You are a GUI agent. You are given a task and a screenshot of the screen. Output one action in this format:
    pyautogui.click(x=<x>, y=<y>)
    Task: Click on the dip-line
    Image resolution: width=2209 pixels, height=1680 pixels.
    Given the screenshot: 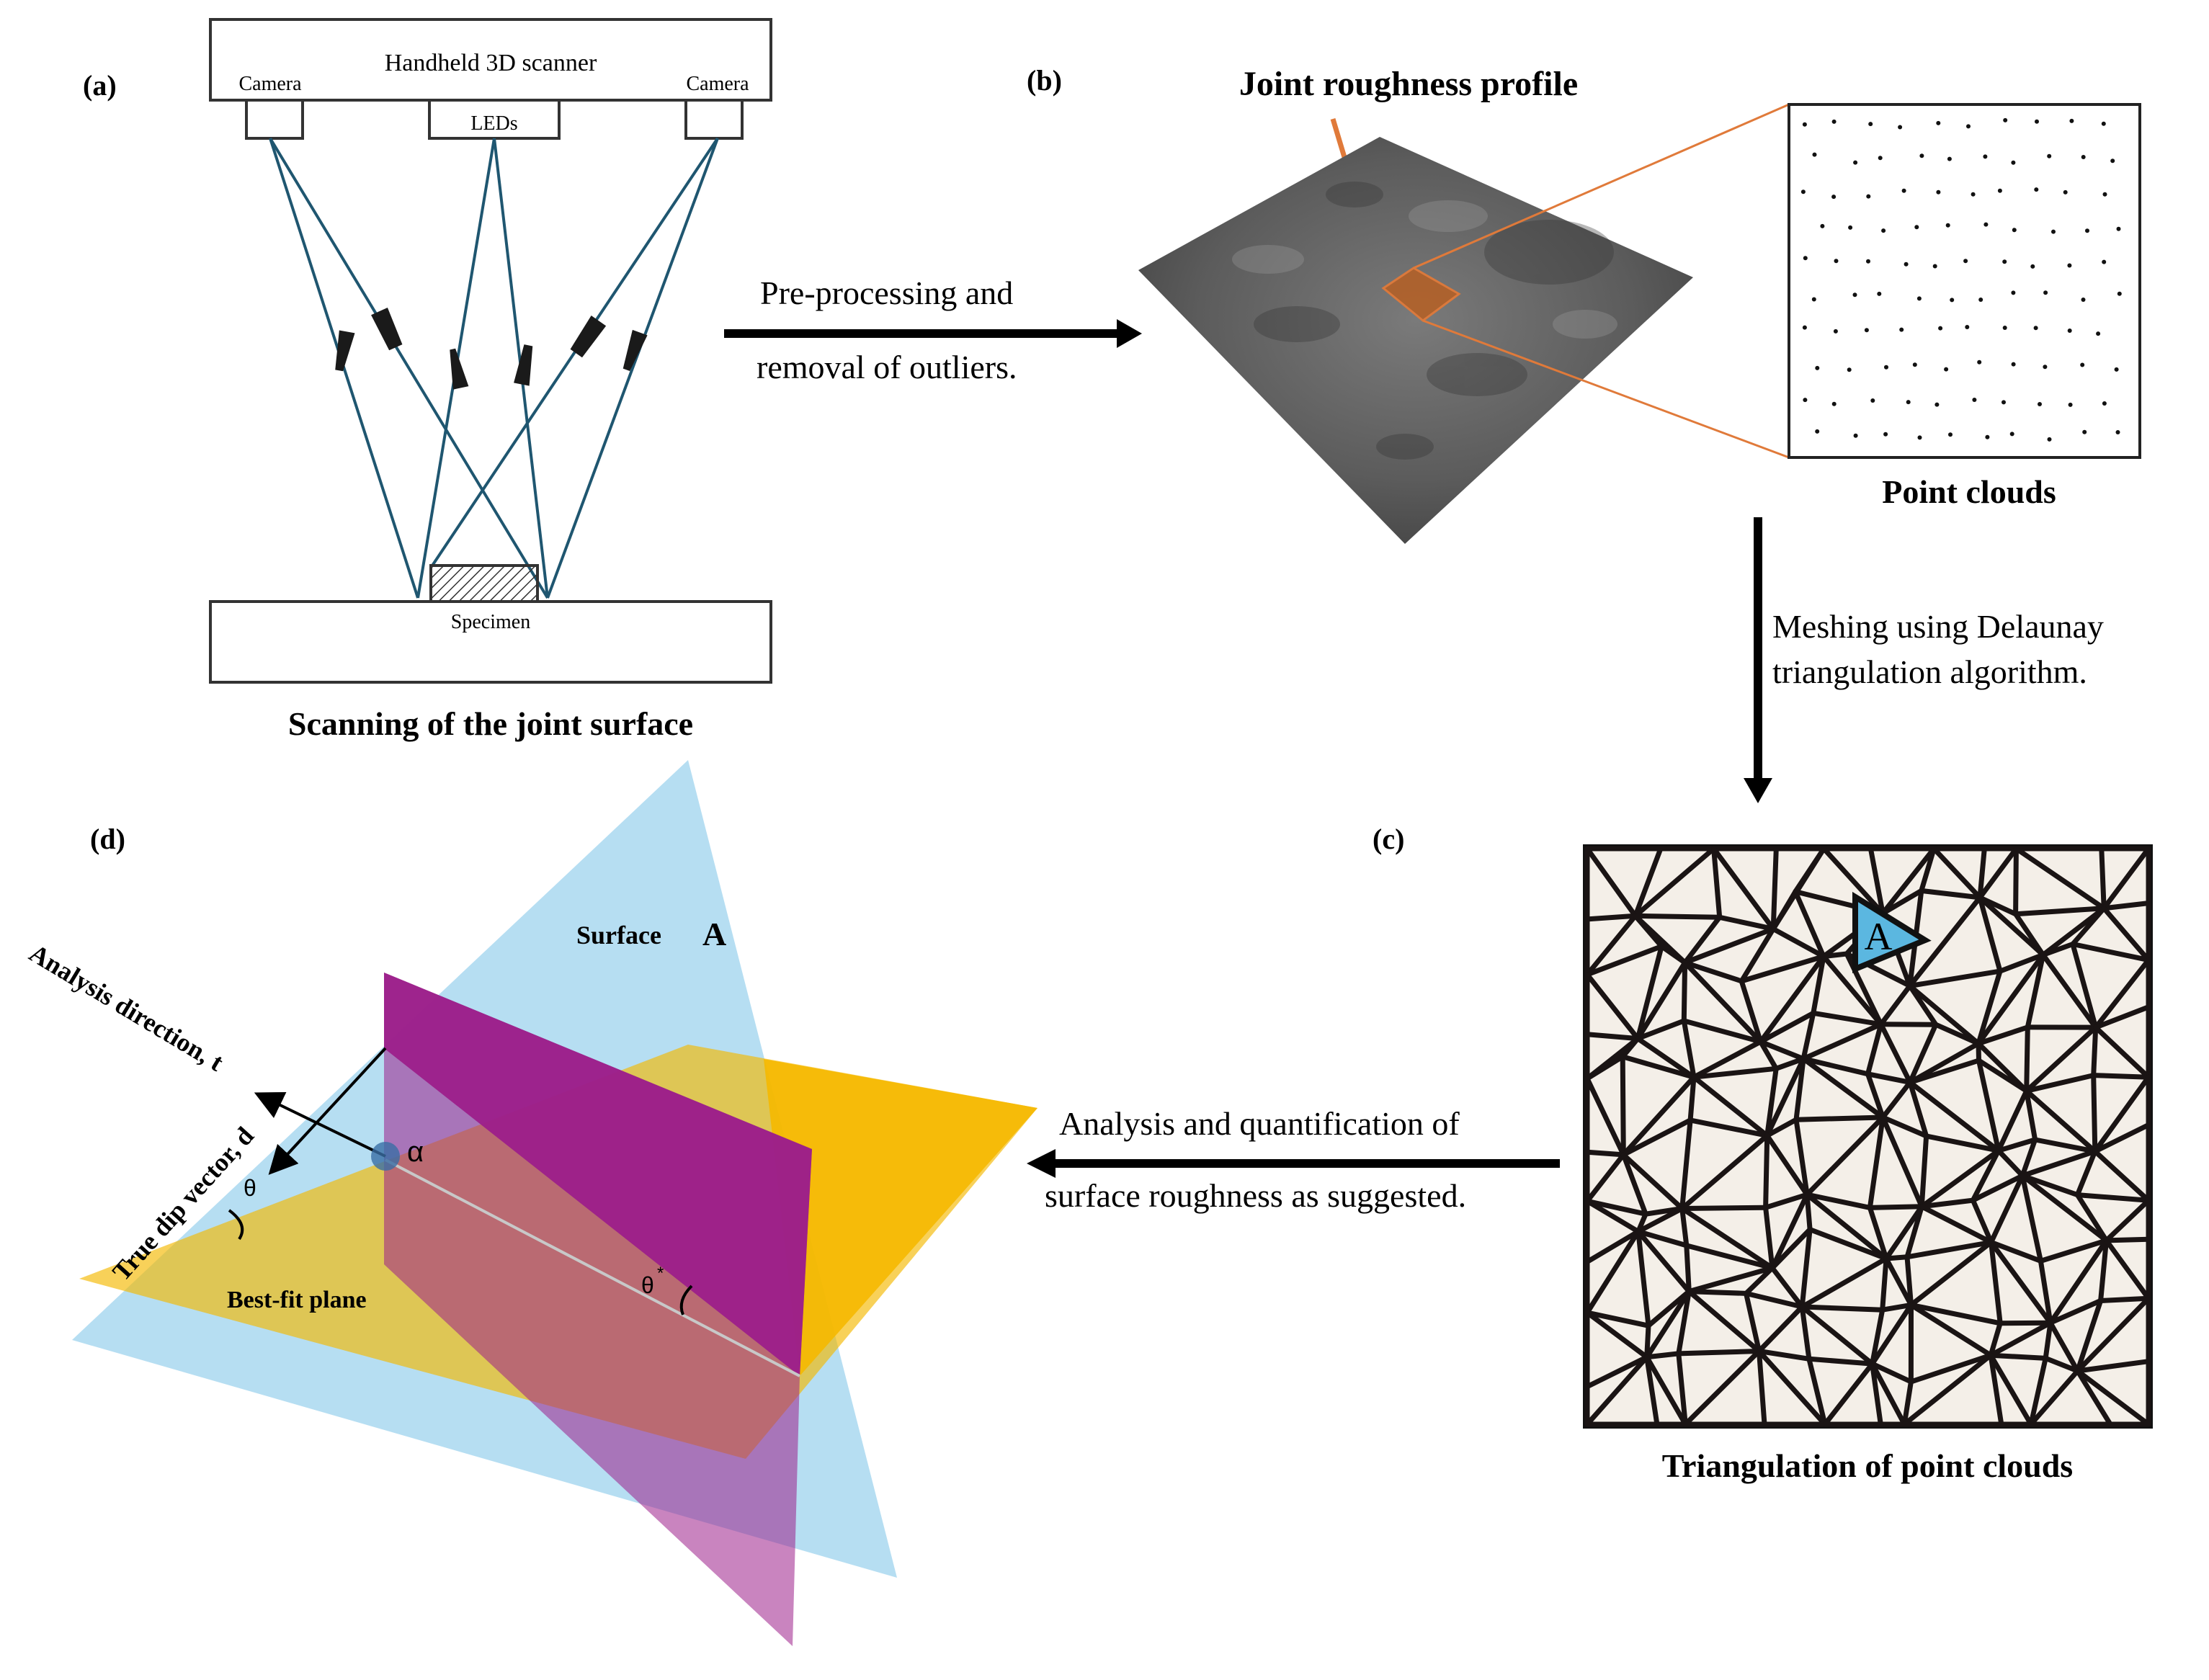 What is the action you would take?
    pyautogui.click(x=592, y=1267)
    